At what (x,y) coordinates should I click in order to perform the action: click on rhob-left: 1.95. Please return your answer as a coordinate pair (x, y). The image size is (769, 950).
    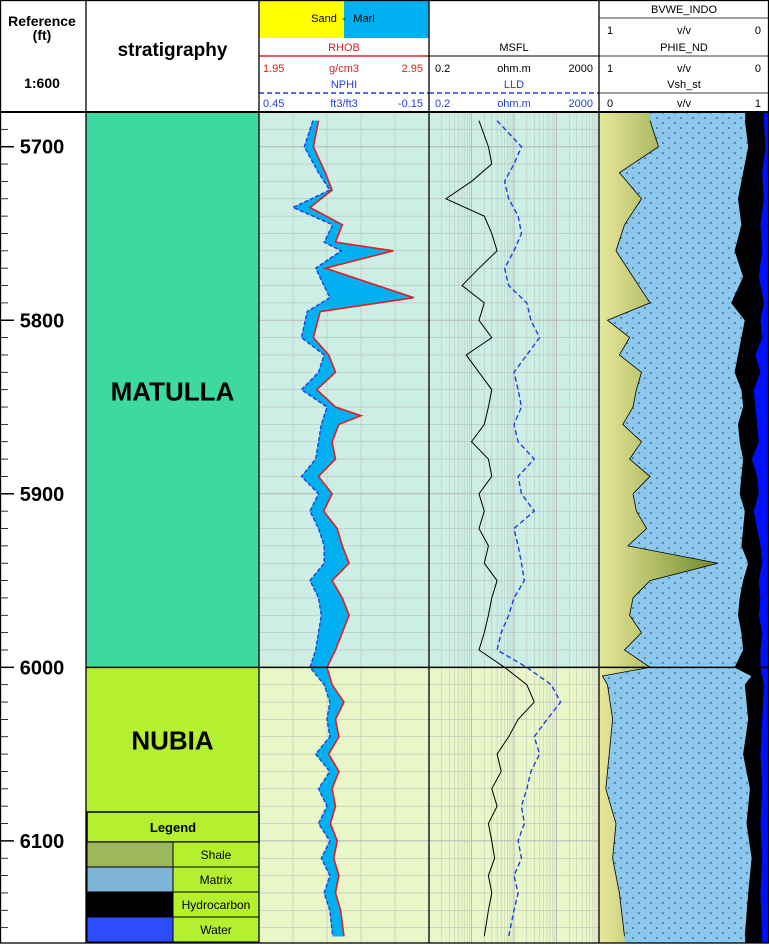
    Looking at the image, I should click on (273, 69).